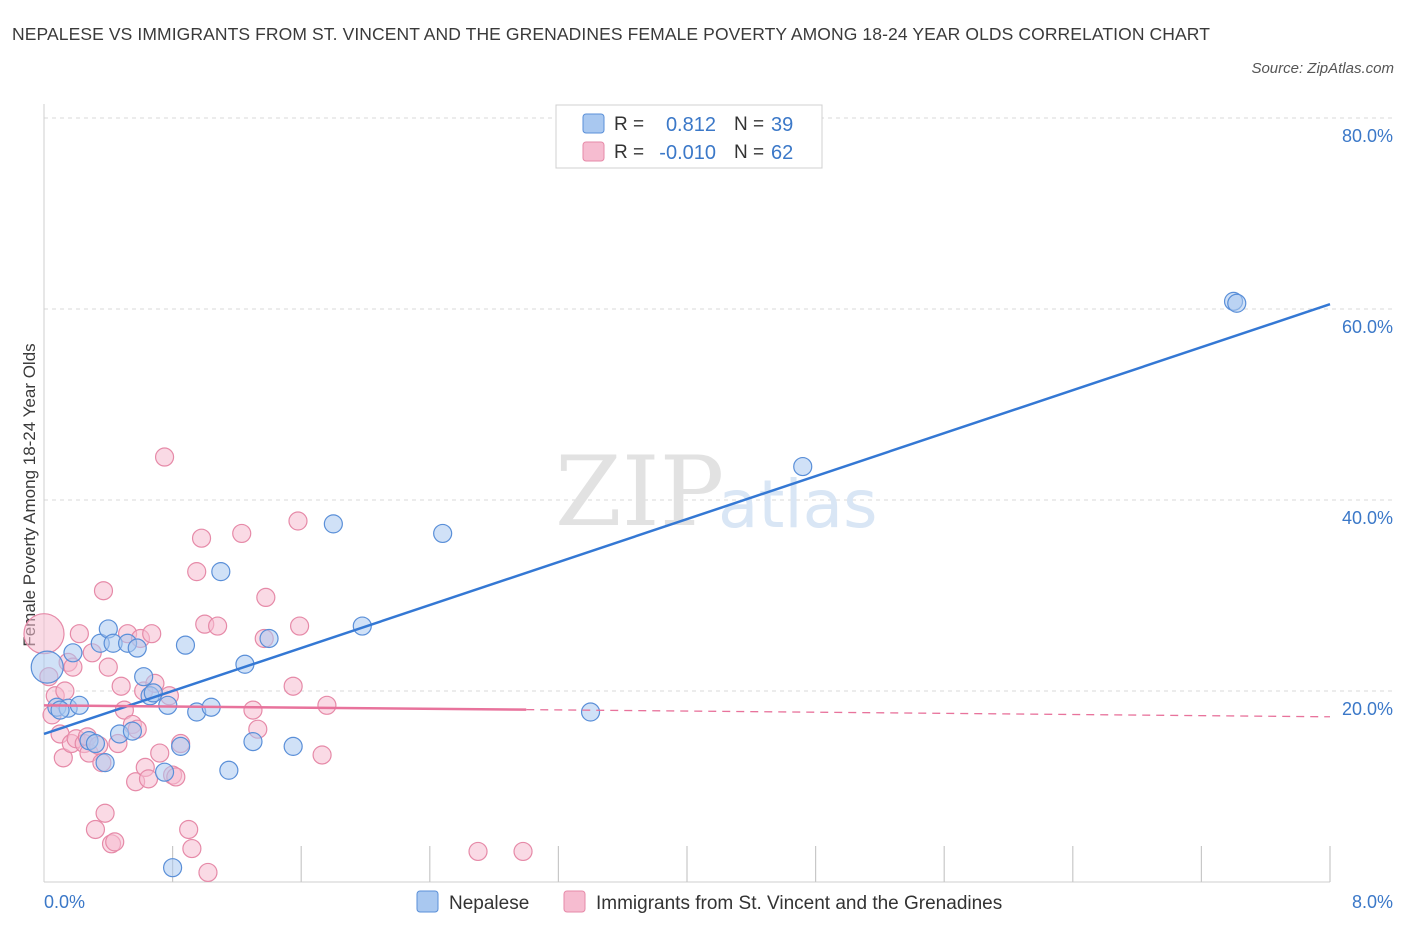 This screenshot has height=930, width=1406. I want to click on bottom-legend-swatch-nepalese, so click(427, 901).